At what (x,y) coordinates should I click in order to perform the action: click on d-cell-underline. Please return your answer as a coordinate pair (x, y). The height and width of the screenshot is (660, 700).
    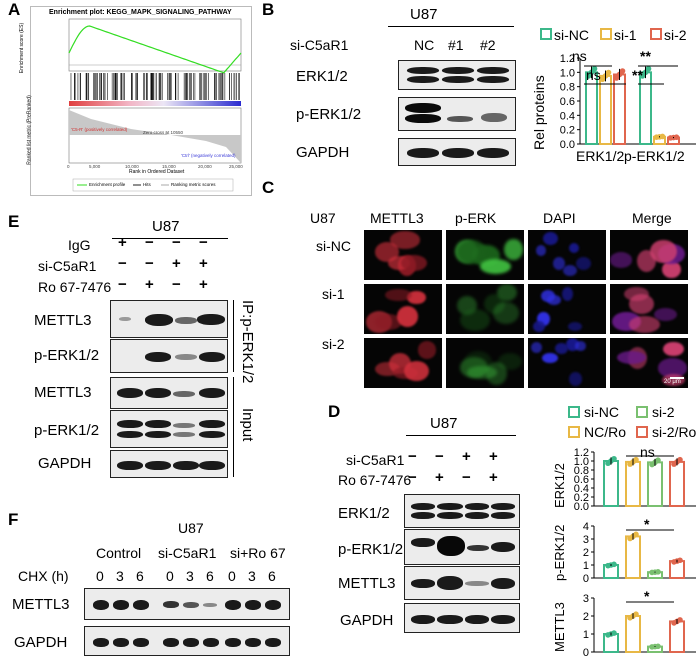
    Looking at the image, I should click on (461, 435).